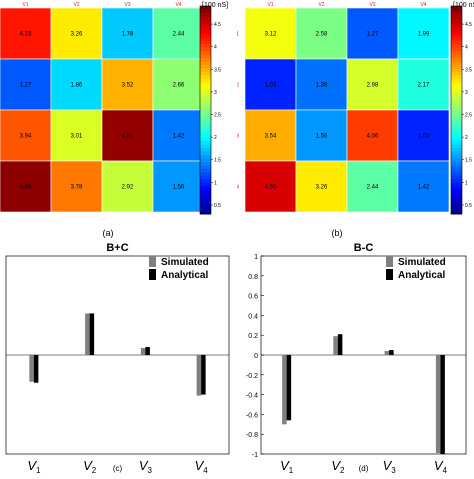 The width and height of the screenshot is (474, 479). I want to click on category-label: V3, so click(146, 466).